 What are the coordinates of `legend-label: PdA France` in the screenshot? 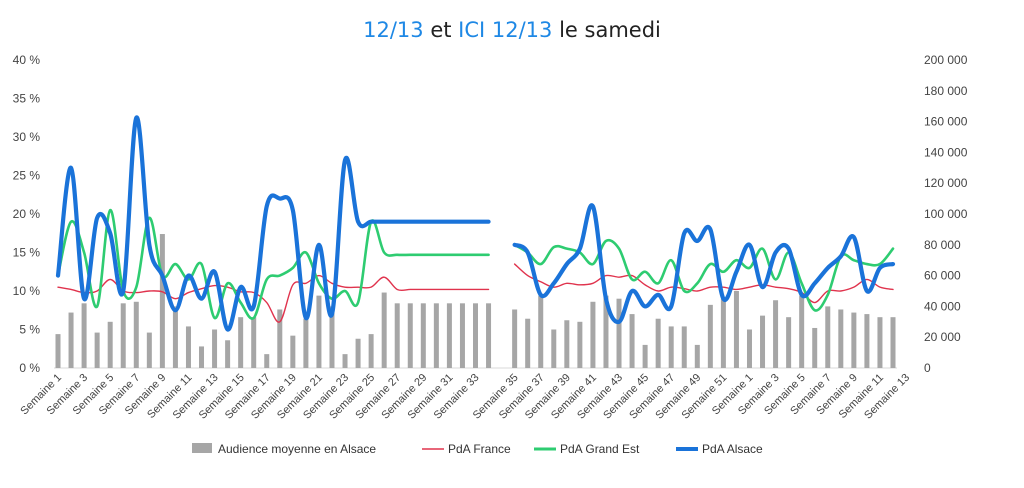 It's located at (479, 449).